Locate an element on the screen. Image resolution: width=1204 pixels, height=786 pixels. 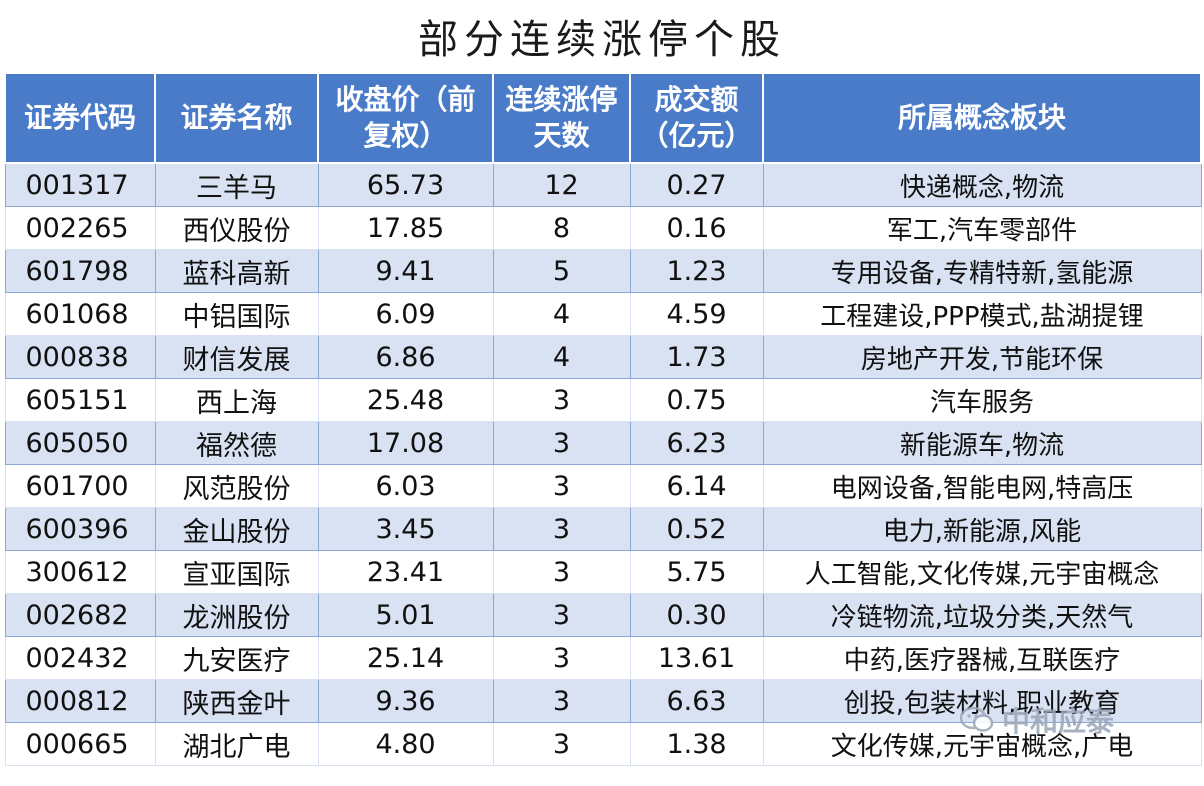
cell-stock-code: 601068 is located at coordinates (80, 314).